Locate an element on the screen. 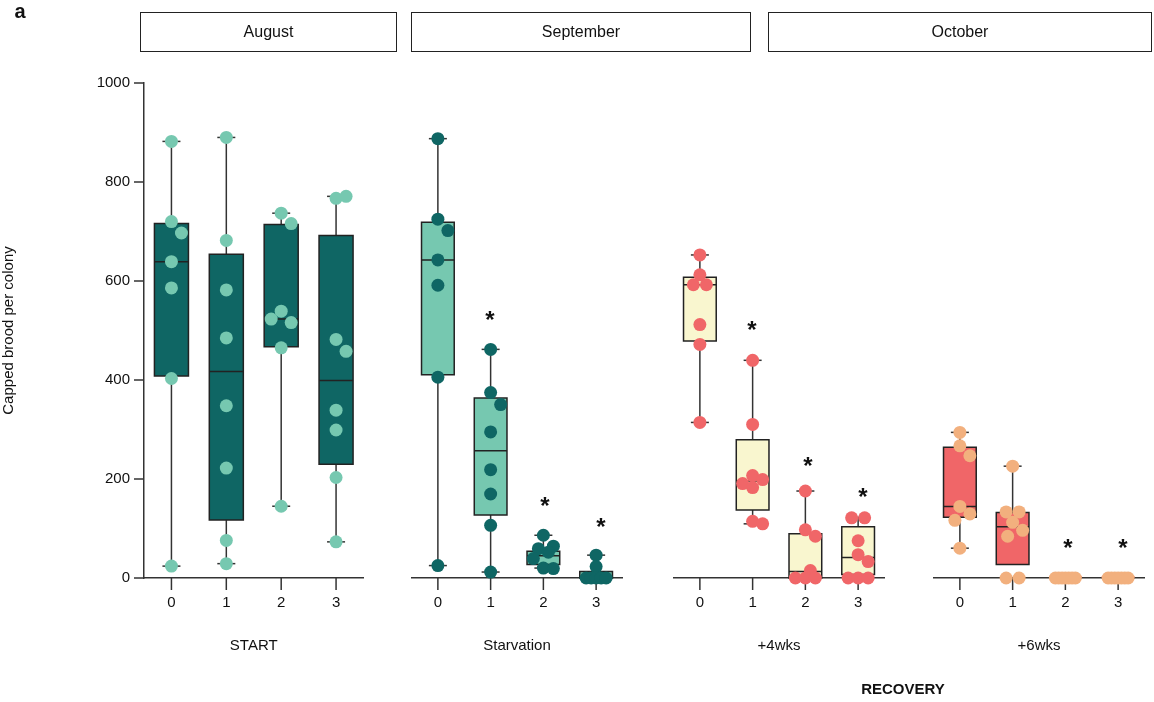 The height and width of the screenshot is (702, 1154). text: RECOVERY is located at coordinates (903, 688).